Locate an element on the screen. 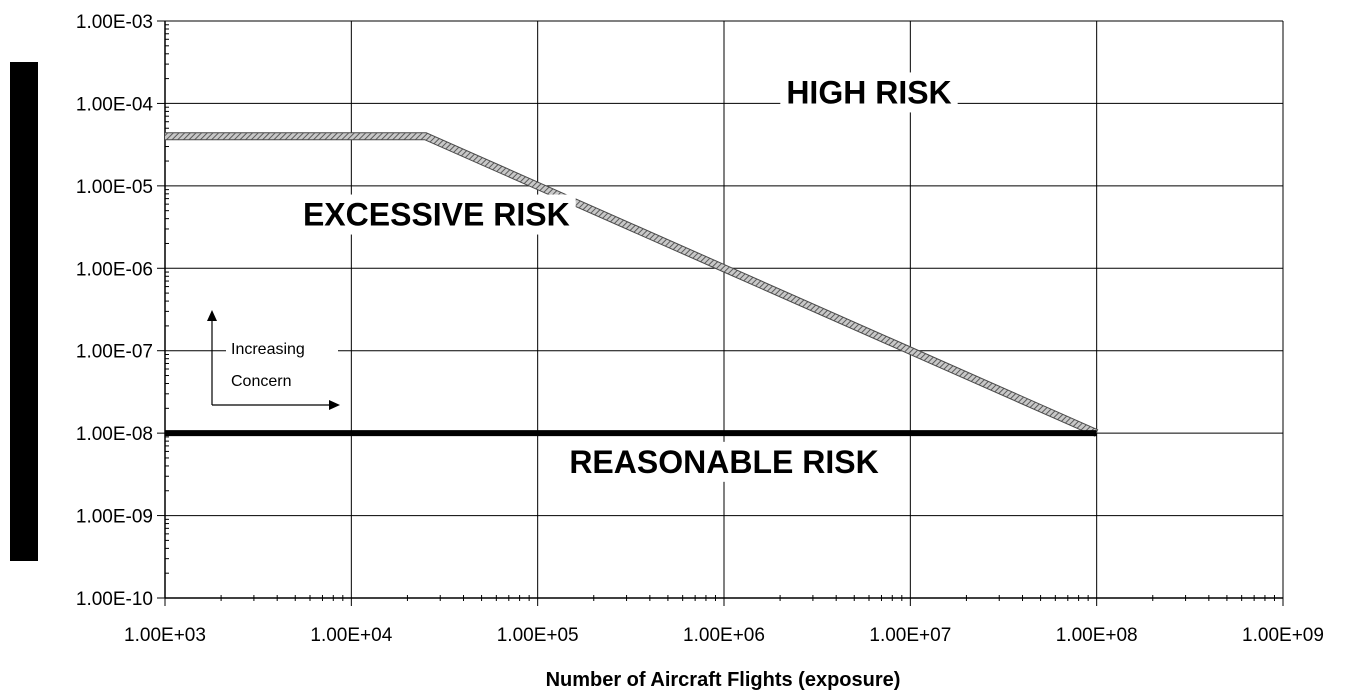 This screenshot has height=700, width=1362. arrow-up-icon is located at coordinates (212, 315).